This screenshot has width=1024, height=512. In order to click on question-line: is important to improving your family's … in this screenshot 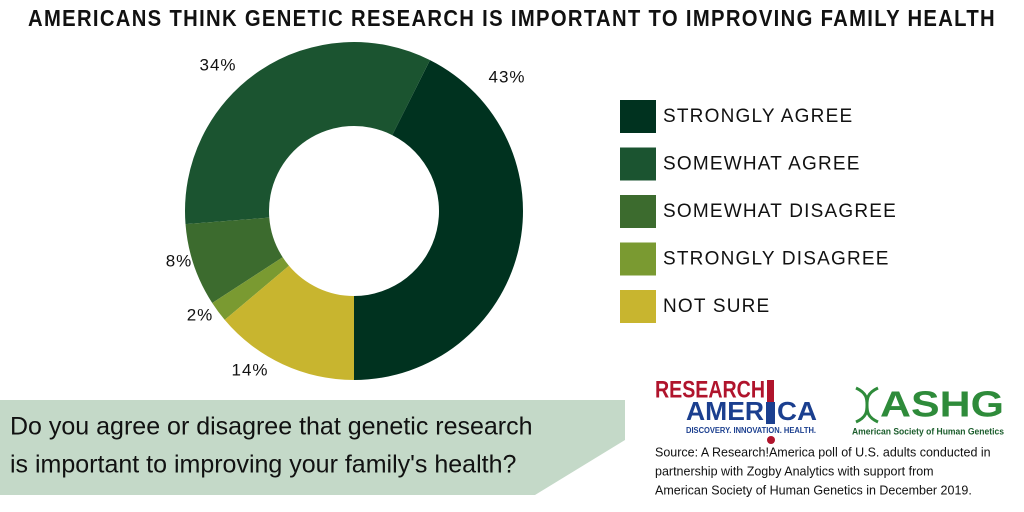, I will do `click(263, 465)`.